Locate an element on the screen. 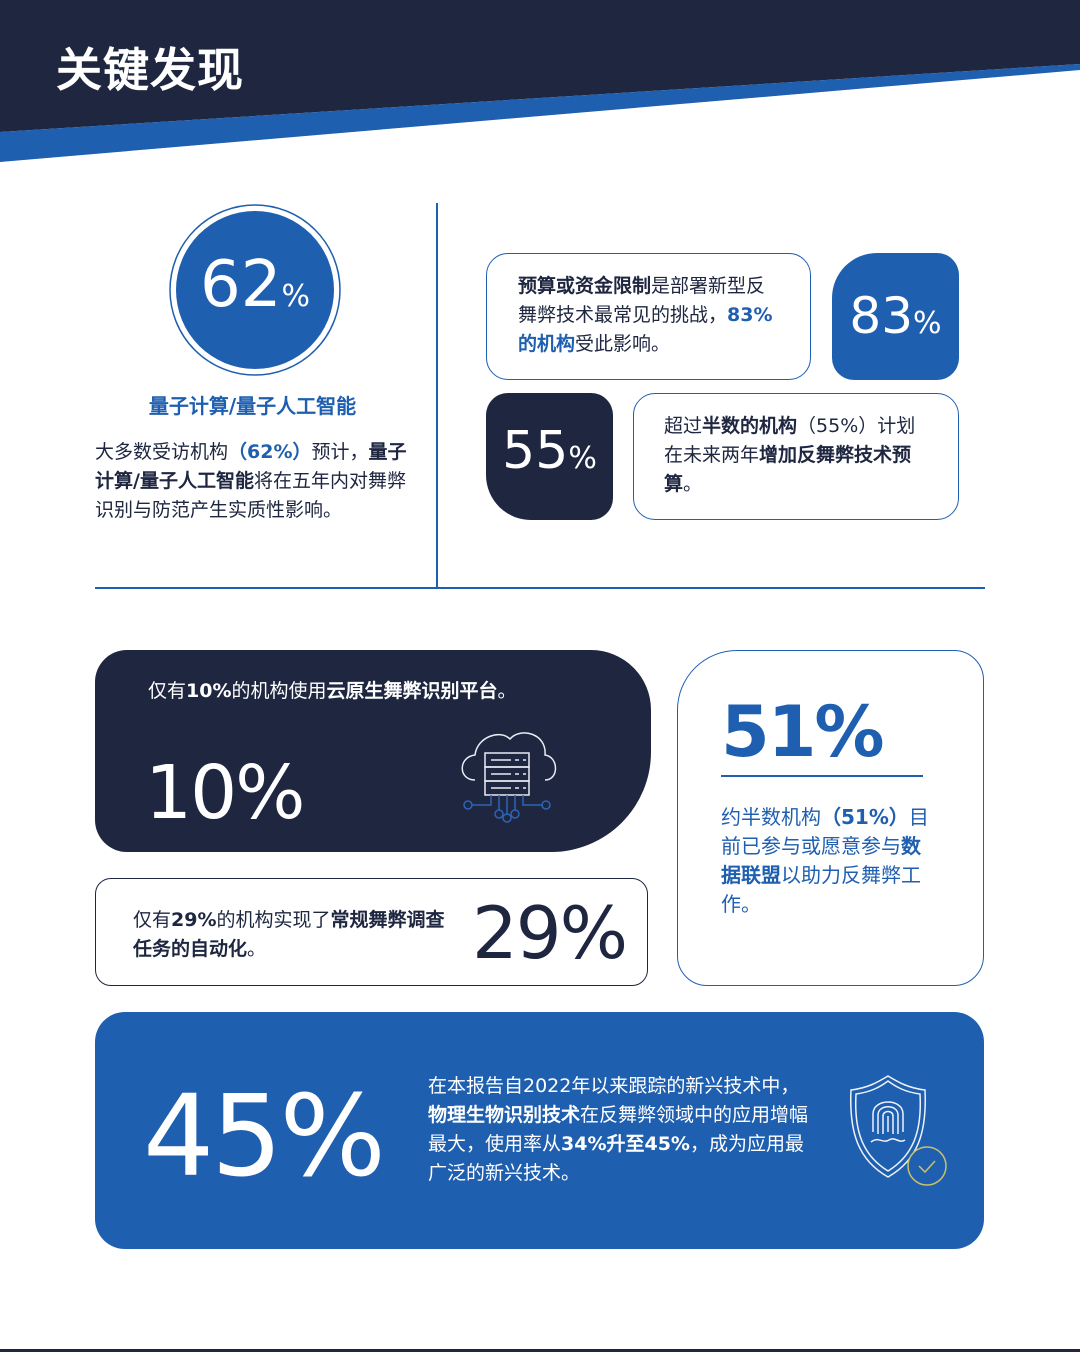 Image resolution: width=1080 pixels, height=1352 pixels. text-segment: （62%） is located at coordinates (270, 452).